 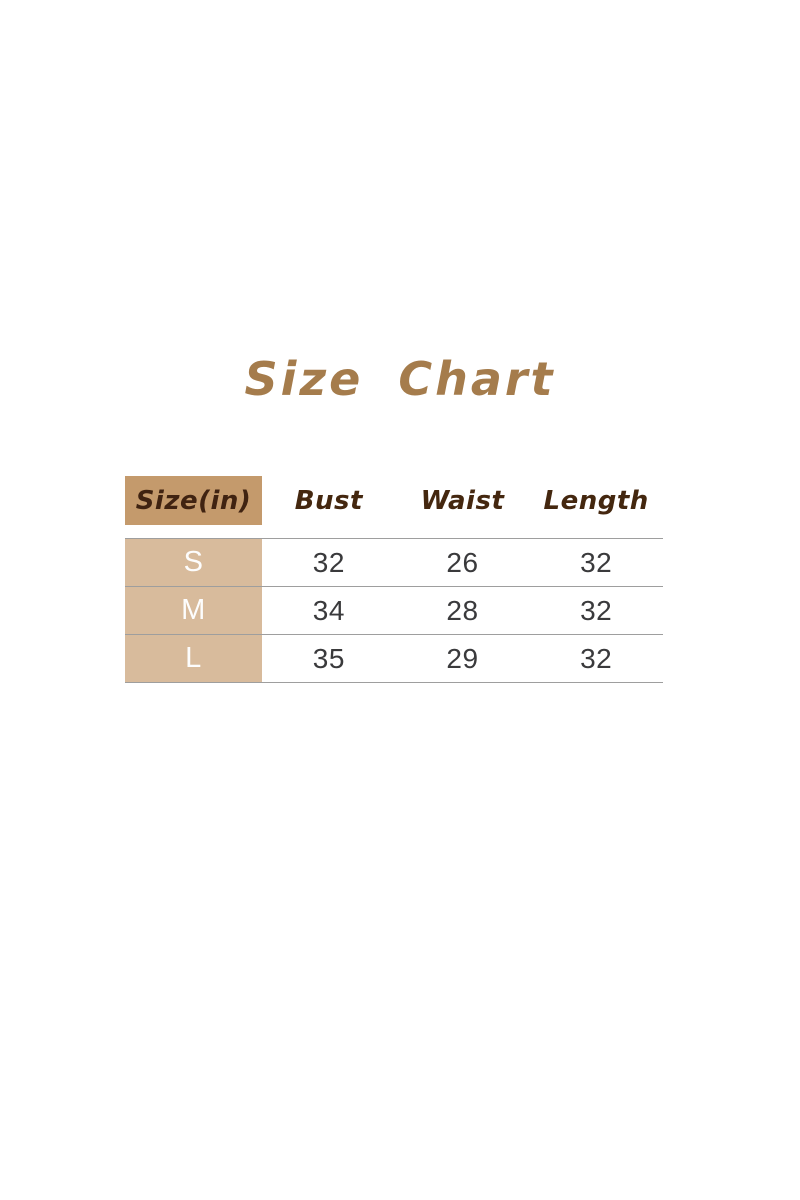 I want to click on table-row-m: M 34 28 32, so click(x=394, y=610).